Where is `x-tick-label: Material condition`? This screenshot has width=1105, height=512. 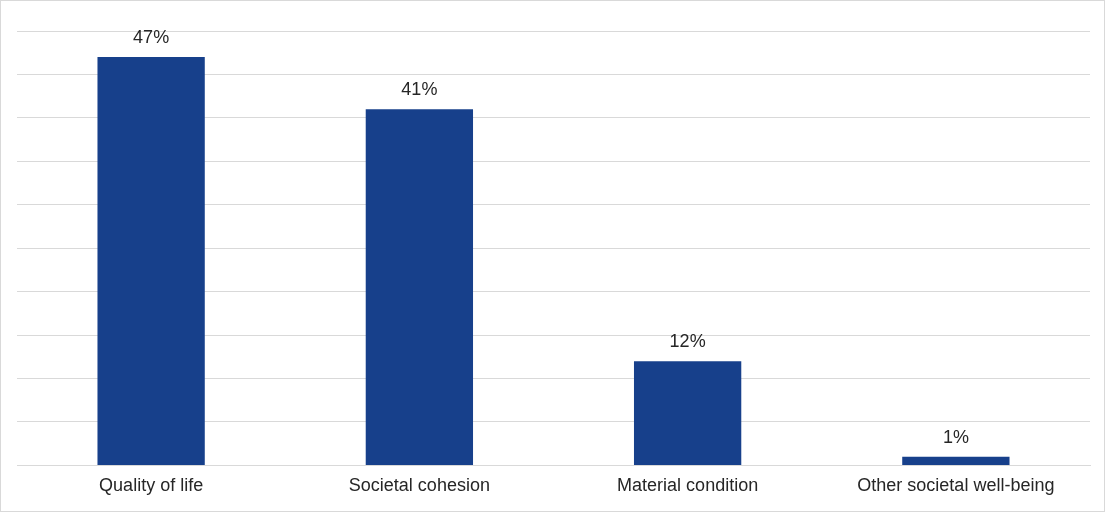 x-tick-label: Material condition is located at coordinates (688, 485).